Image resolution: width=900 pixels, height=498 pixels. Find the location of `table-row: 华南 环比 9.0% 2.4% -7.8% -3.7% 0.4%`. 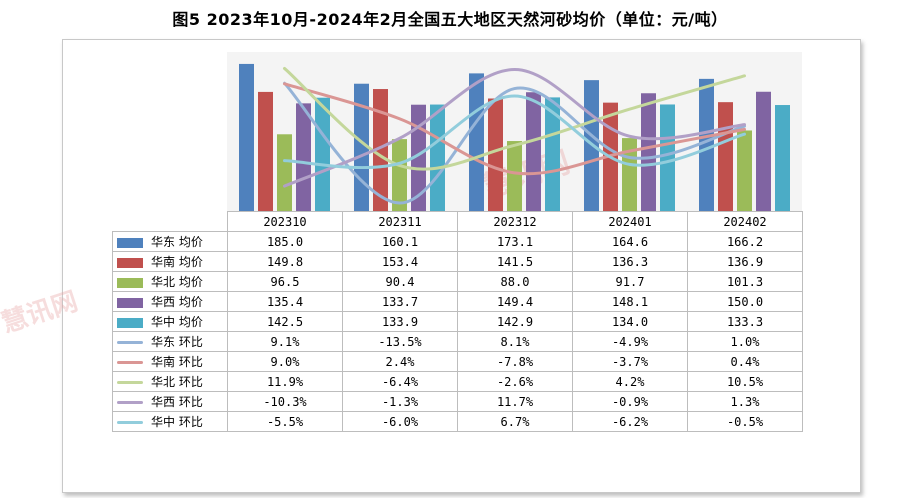

table-row: 华南 环比 9.0% 2.4% -7.8% -3.7% 0.4% is located at coordinates (457, 361).